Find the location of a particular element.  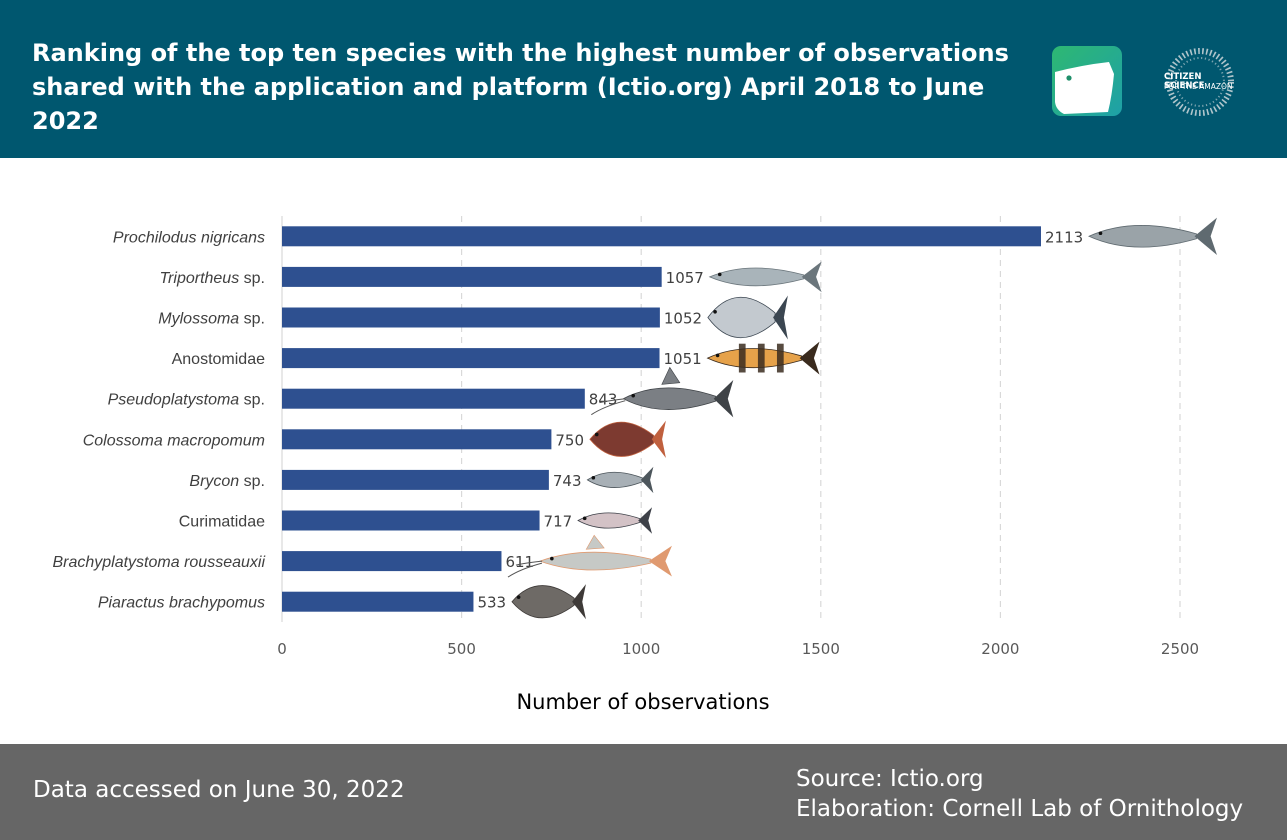

x-tick-labels: 0 500 1000 1500 2000 2500 is located at coordinates (738, 649).